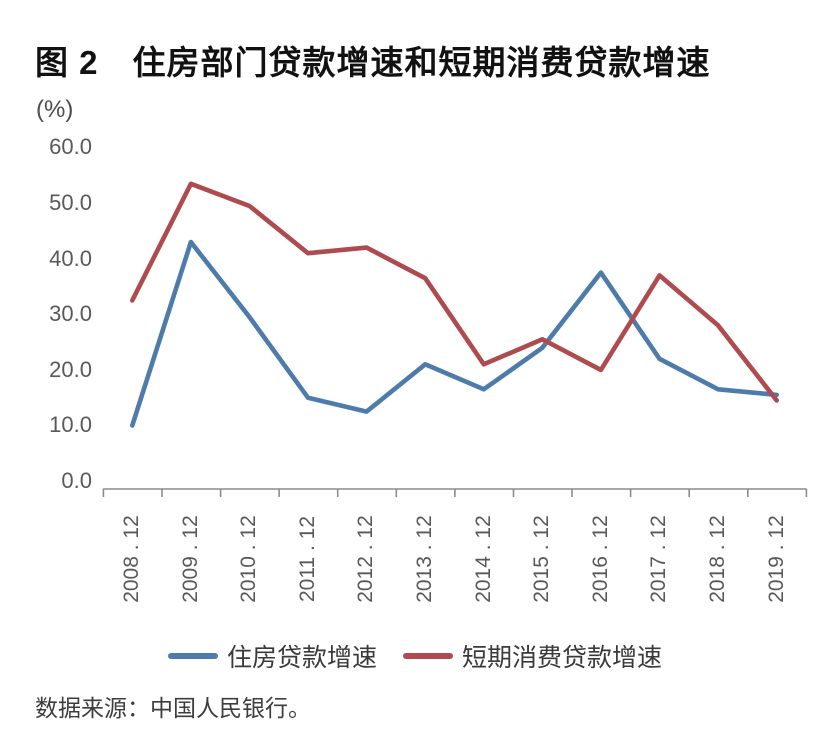  What do you see at coordinates (55, 109) in the screenshot?
I see `y-axis-unit-label: (%)` at bounding box center [55, 109].